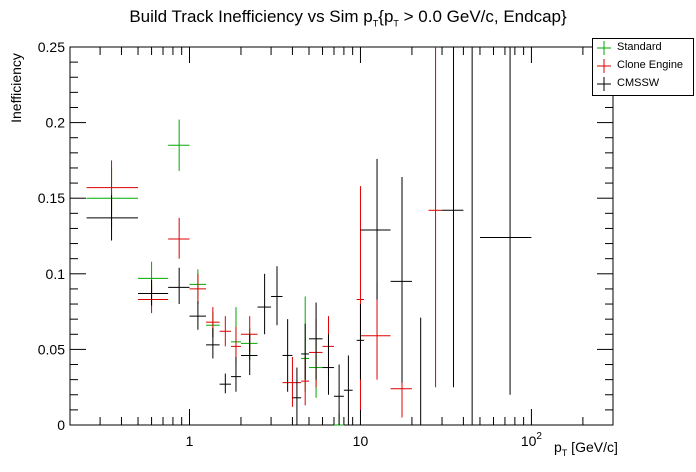 This screenshot has width=696, height=472. I want to click on y-axis-label: Inefficiency, so click(16, 88).